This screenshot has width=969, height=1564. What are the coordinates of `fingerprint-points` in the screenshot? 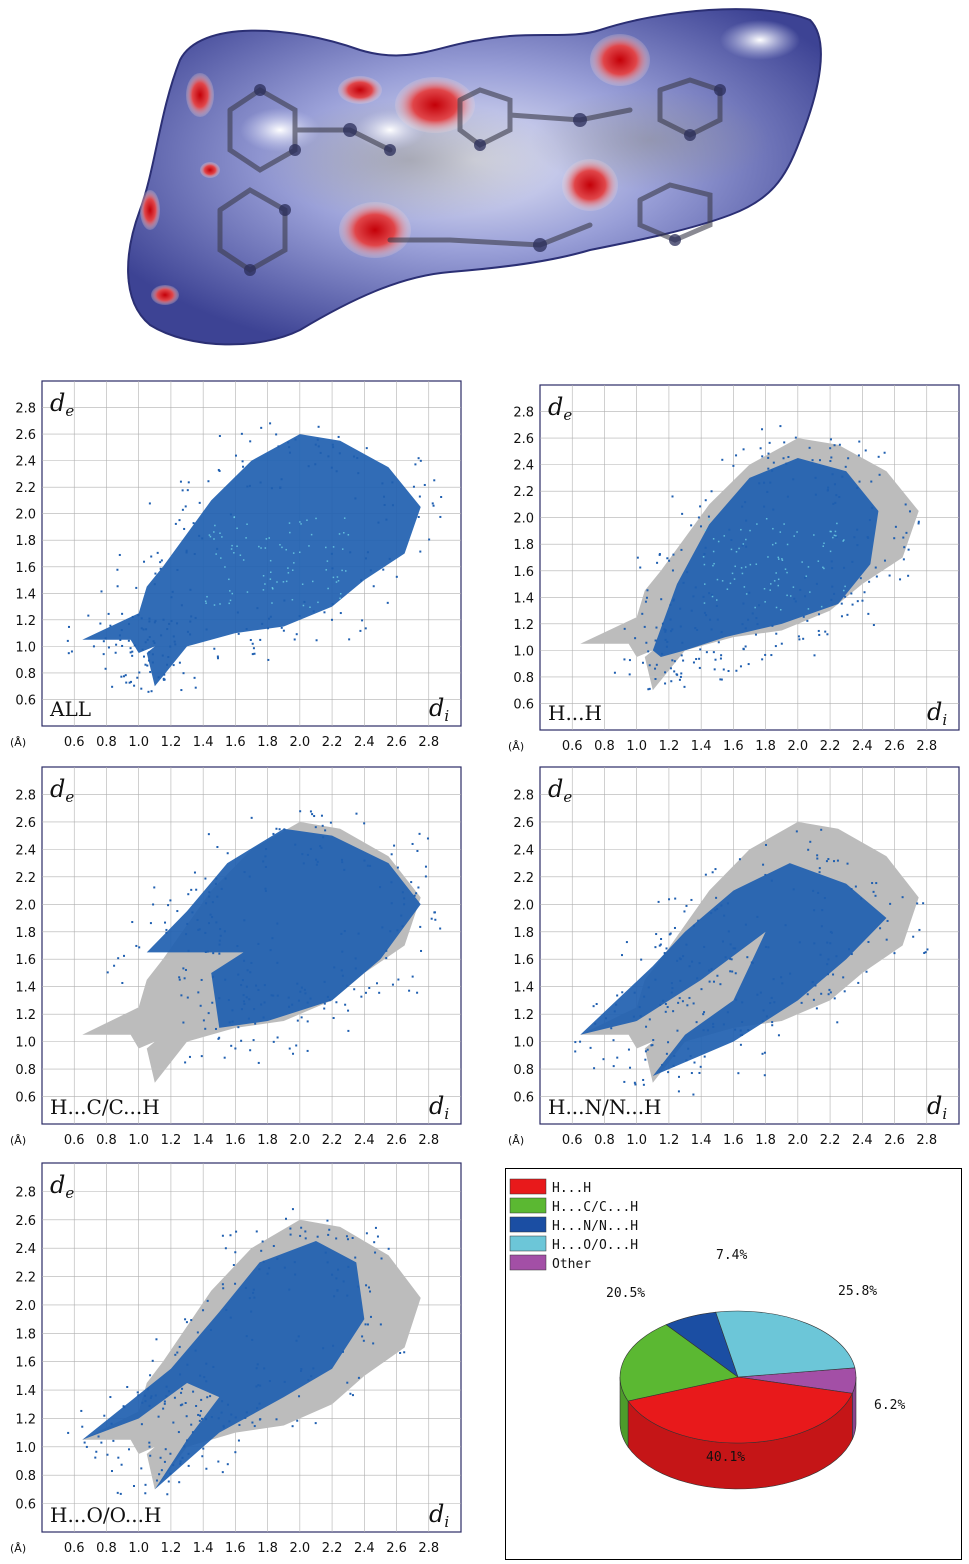 It's located at (254, 557).